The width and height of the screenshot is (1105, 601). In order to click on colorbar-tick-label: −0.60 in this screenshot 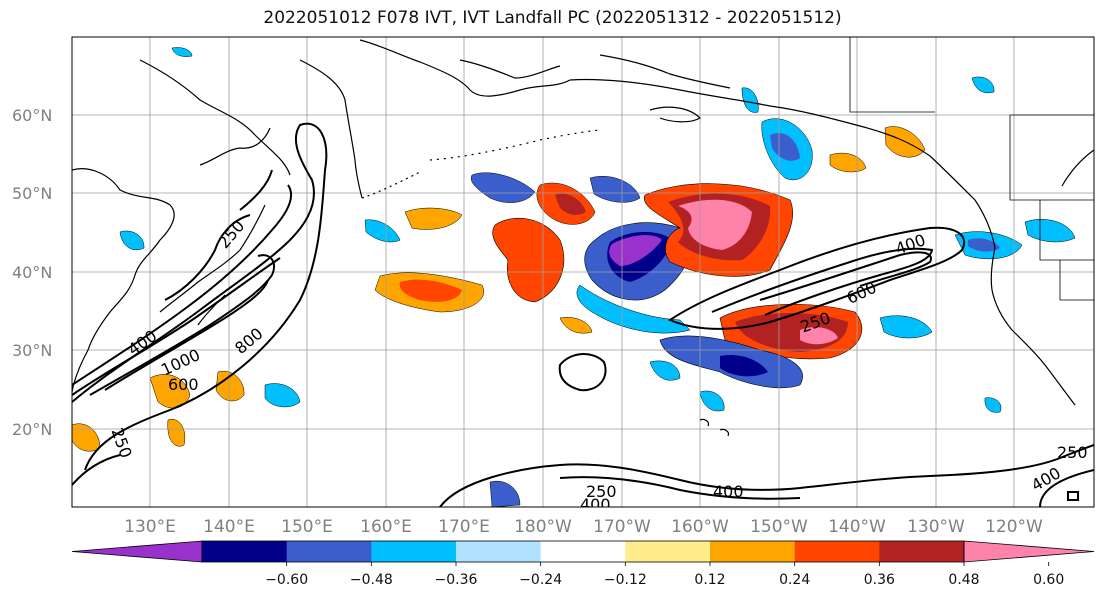, I will do `click(286, 580)`.